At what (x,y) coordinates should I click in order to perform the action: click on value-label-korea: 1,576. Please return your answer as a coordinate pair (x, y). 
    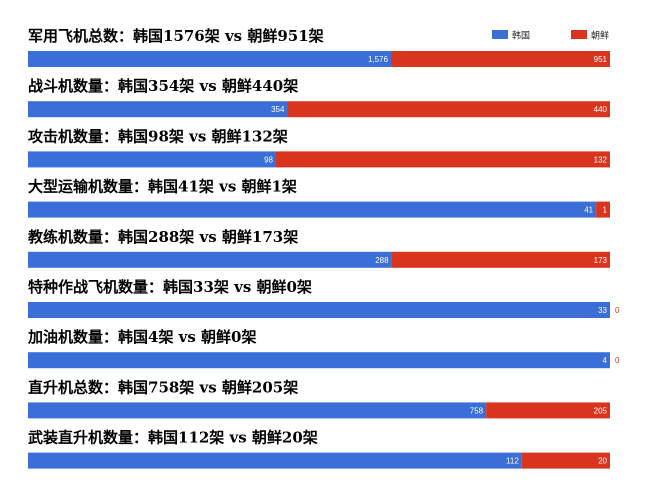
    Looking at the image, I should click on (378, 59).